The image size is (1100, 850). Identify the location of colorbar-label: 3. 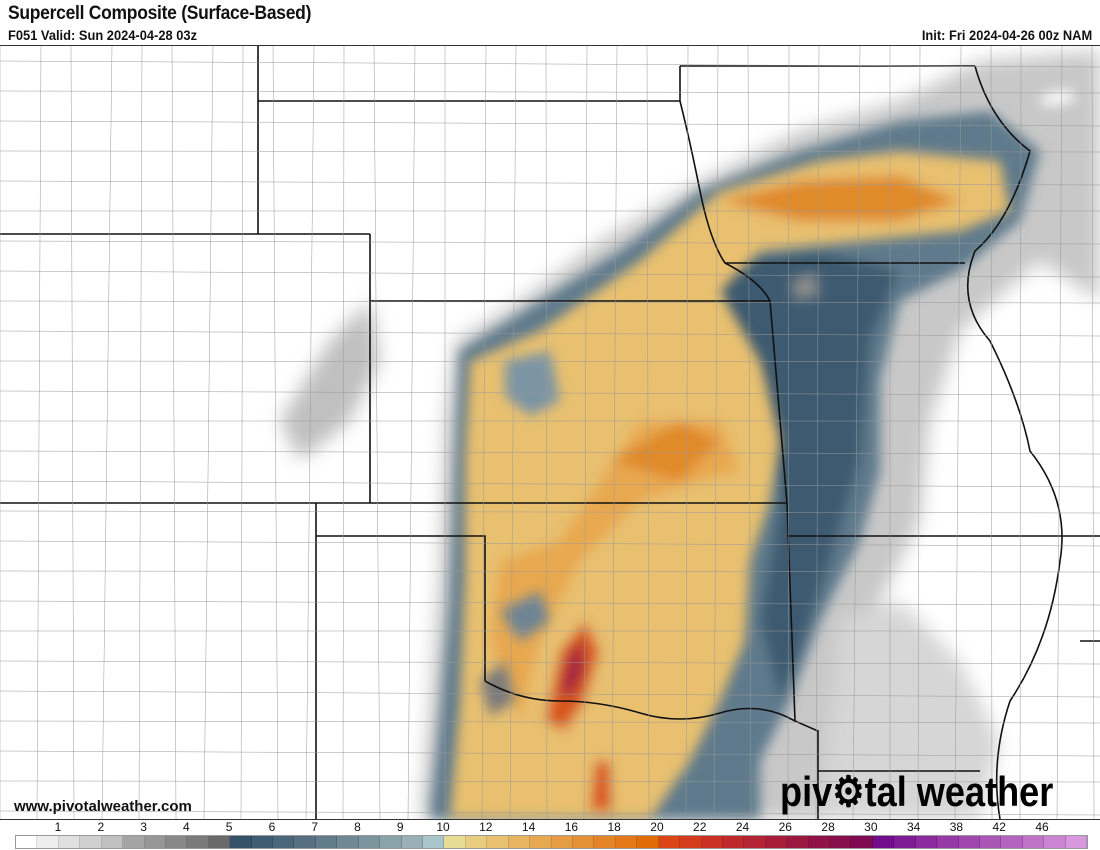
(143, 827).